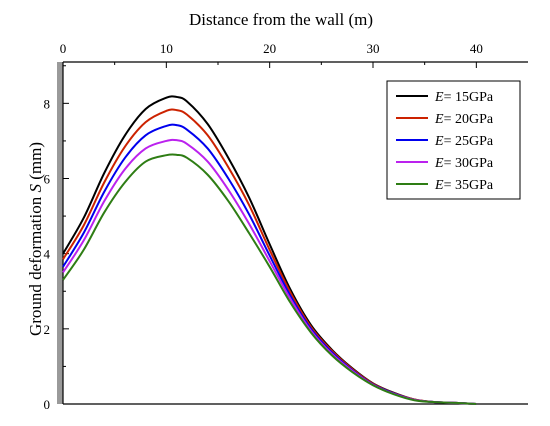 Image resolution: width=550 pixels, height=426 pixels. What do you see at coordinates (47, 179) in the screenshot?
I see `y-tick-label: 6` at bounding box center [47, 179].